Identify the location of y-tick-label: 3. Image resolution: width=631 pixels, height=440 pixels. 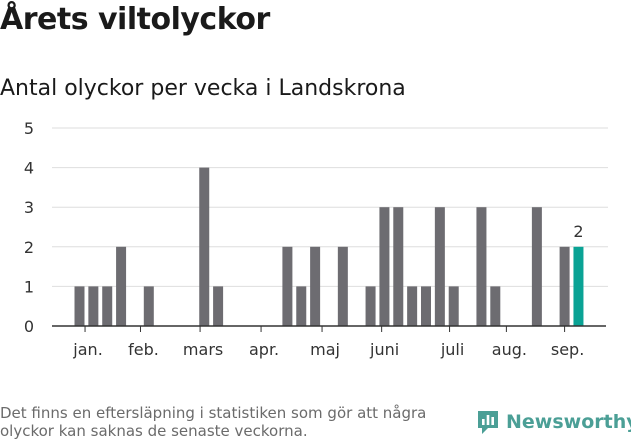
(29, 207).